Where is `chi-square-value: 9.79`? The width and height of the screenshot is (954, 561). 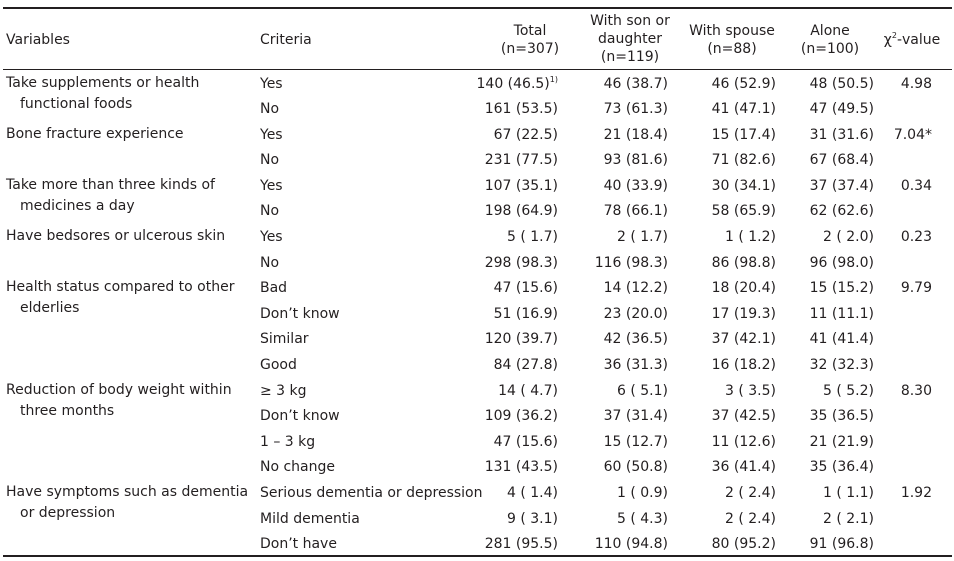
chi-square-value: 9.79 is located at coordinates (916, 288).